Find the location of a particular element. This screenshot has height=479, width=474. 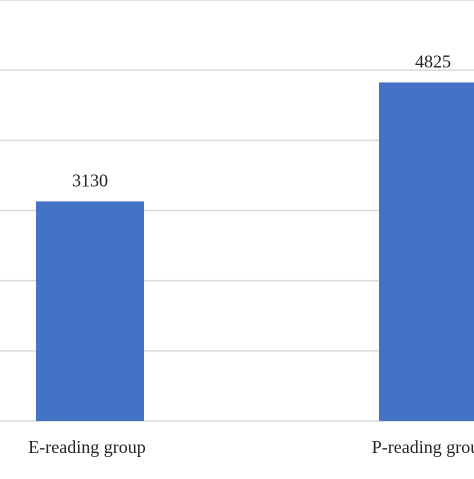

data-label: 3130 is located at coordinates (90, 180).